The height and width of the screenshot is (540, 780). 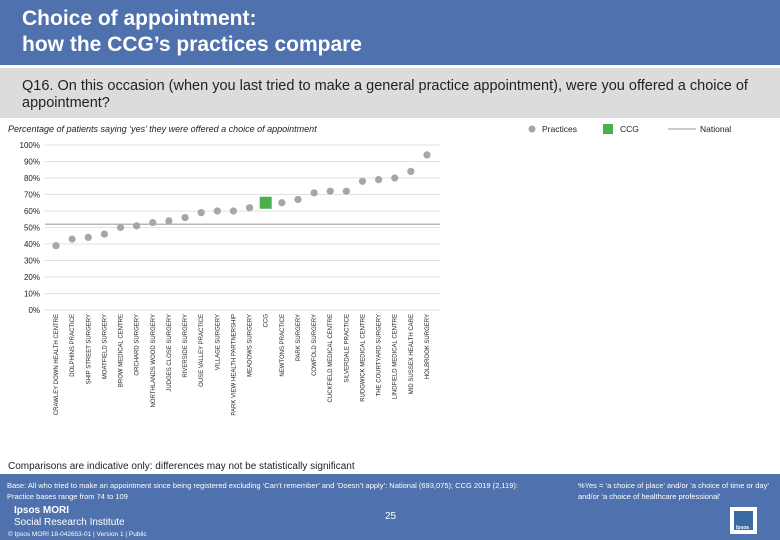 I want to click on y-tick-label: 60%, so click(x=32, y=211).